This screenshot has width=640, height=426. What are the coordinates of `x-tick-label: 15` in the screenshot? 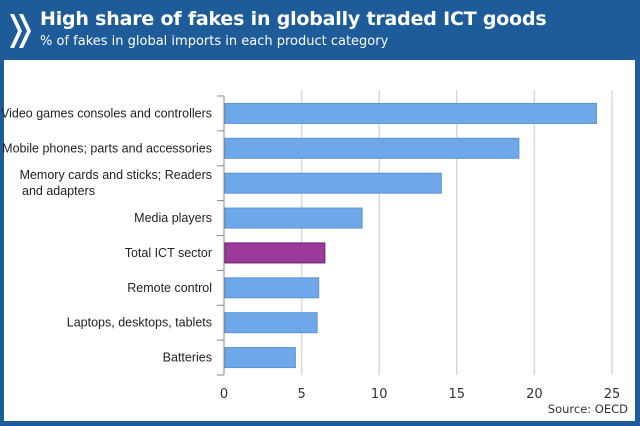 It's located at (457, 394).